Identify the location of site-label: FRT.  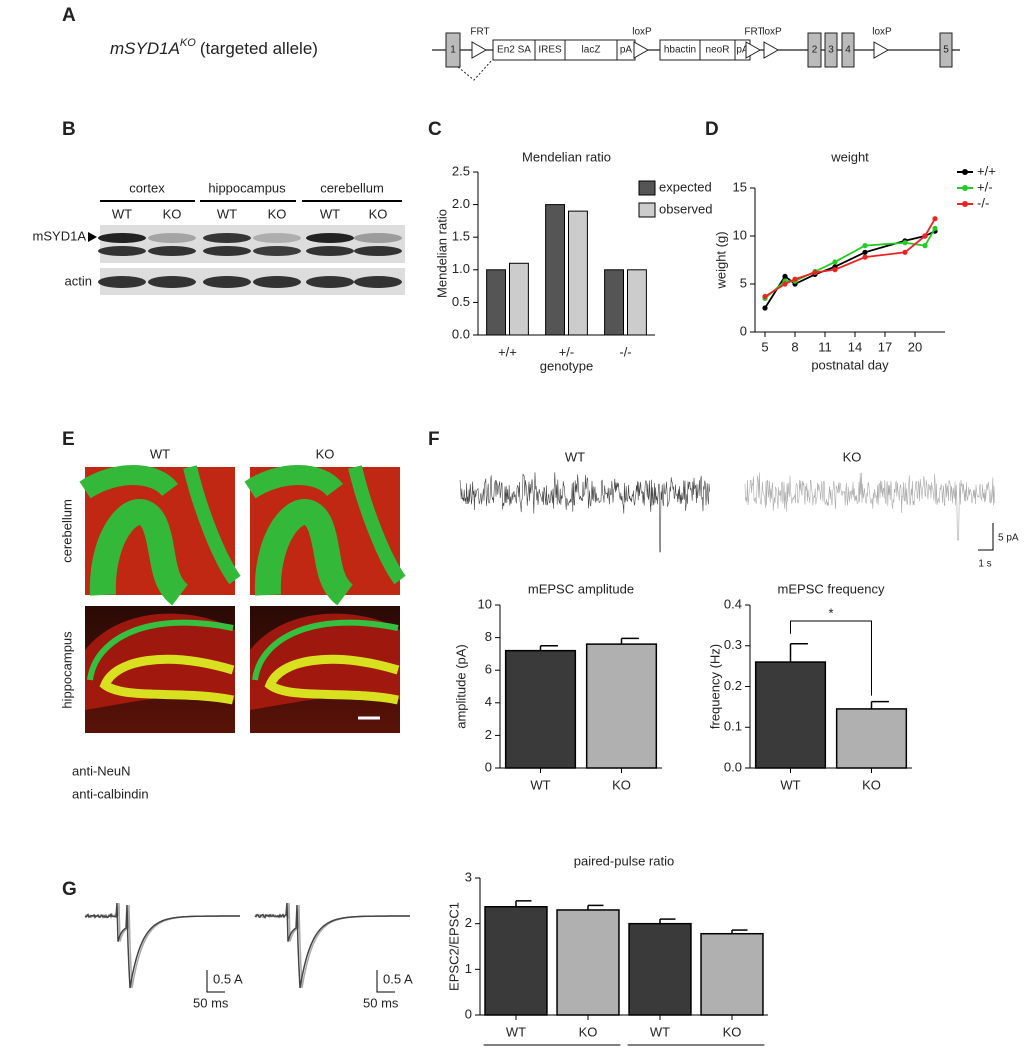
(479, 32).